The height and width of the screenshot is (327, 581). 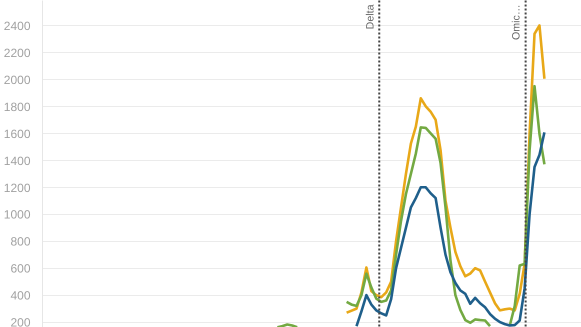 I want to click on y-tick-label: 1000, so click(x=17, y=215).